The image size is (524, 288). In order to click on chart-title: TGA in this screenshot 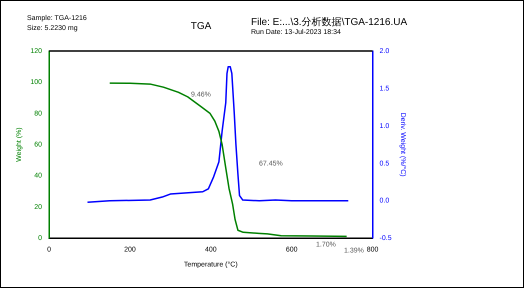, I will do `click(201, 26)`.